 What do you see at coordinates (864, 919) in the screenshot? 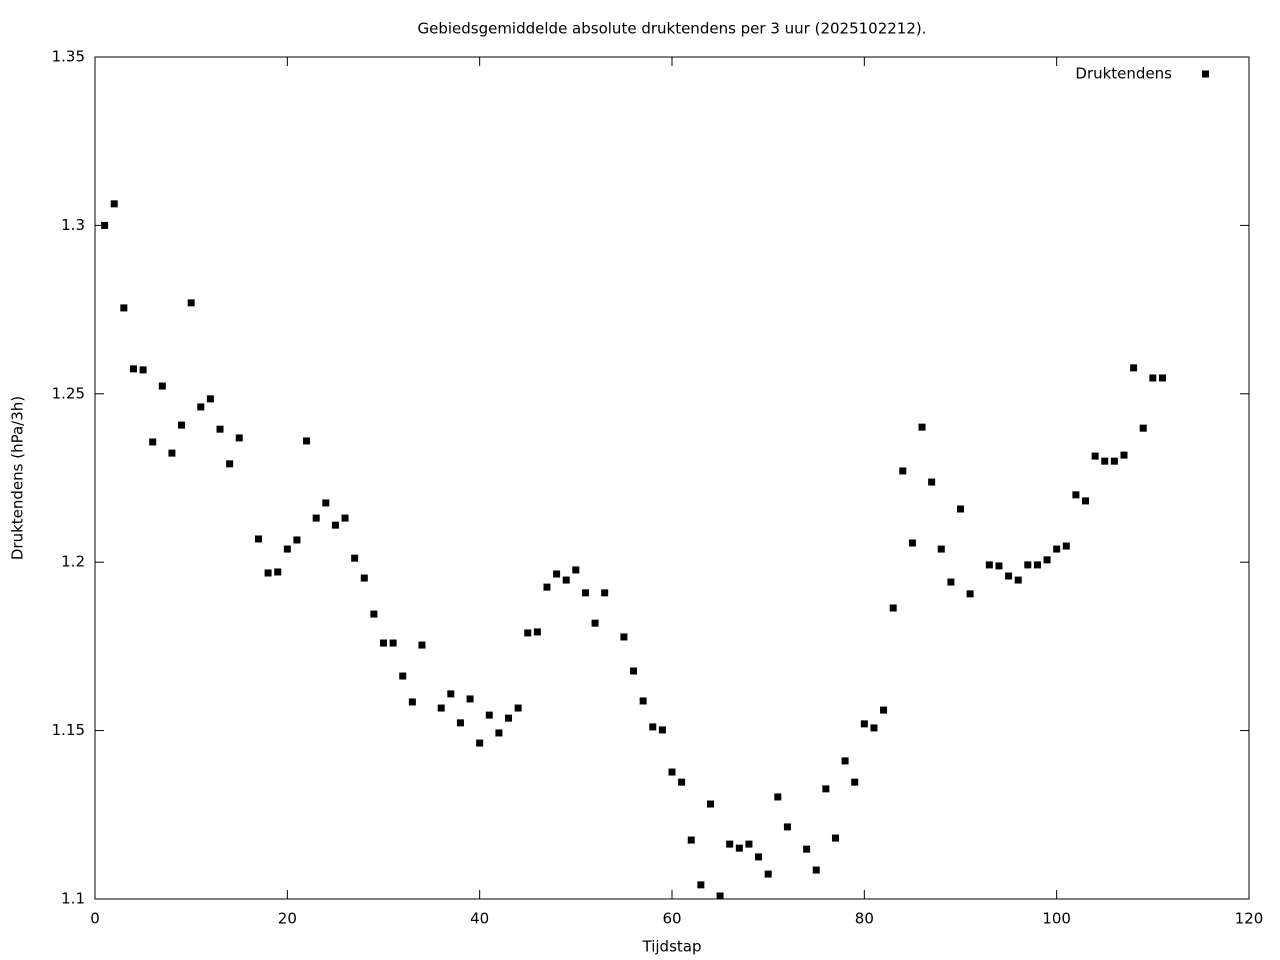
I see `x-tick-label: 80` at bounding box center [864, 919].